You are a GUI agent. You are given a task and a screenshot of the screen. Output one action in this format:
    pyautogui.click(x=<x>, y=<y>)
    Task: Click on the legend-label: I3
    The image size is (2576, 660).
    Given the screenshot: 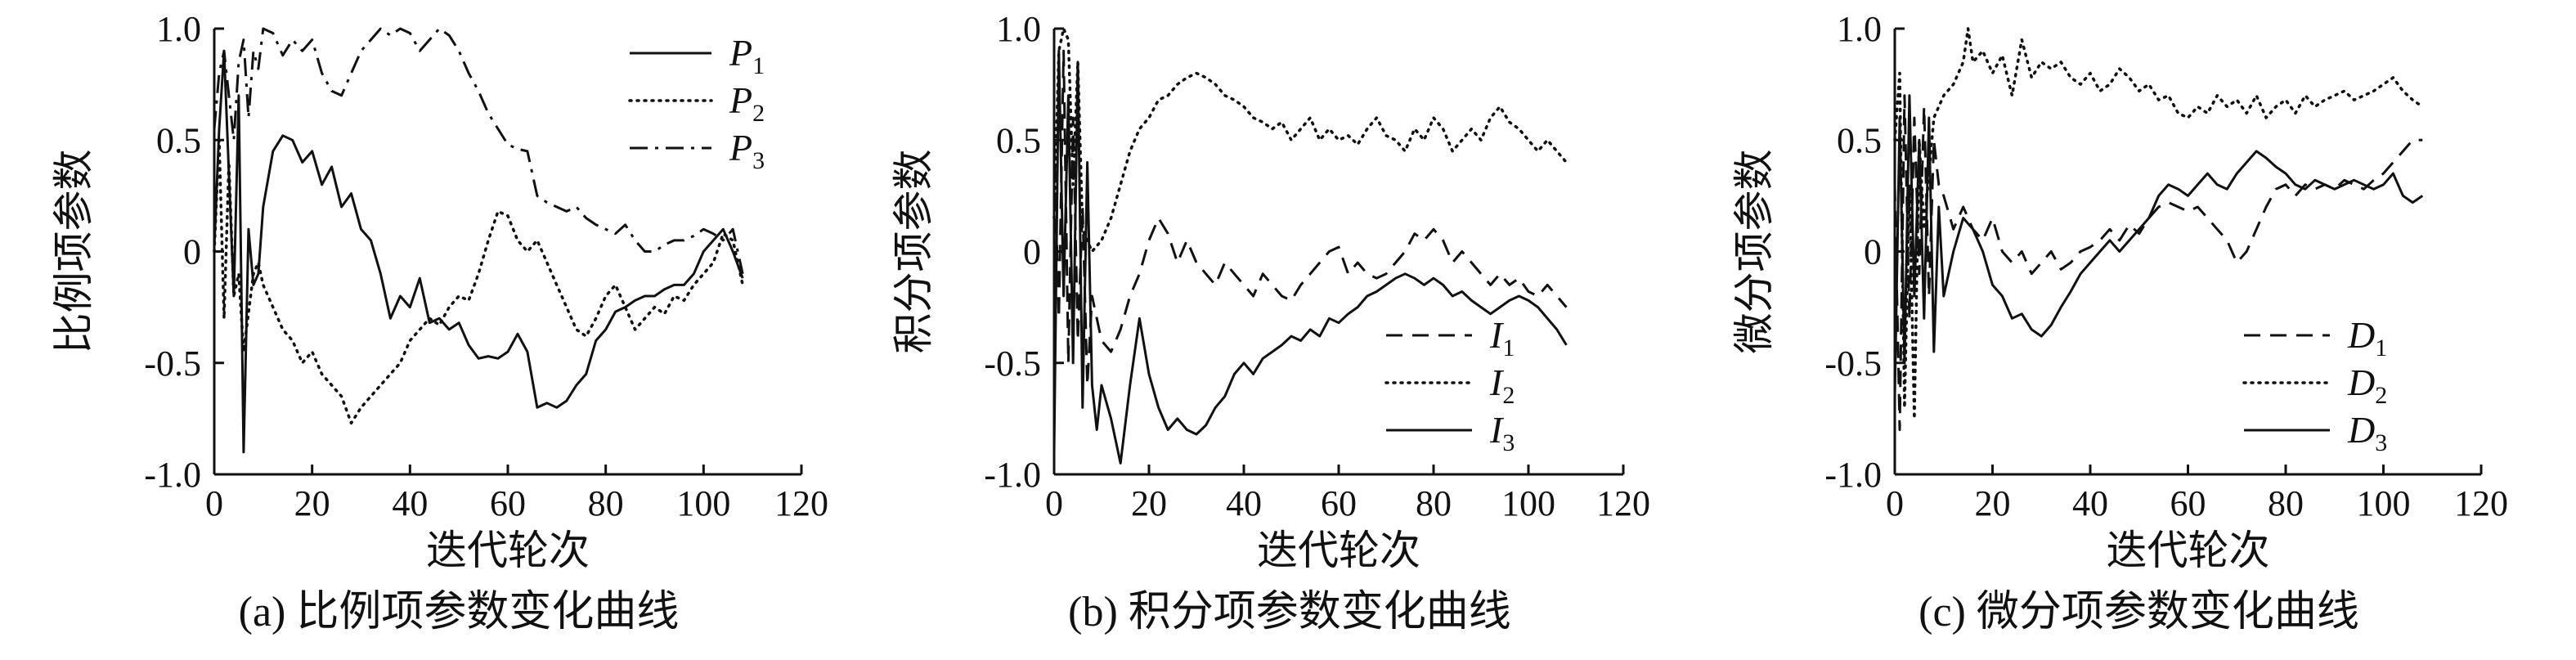 What is the action you would take?
    pyautogui.click(x=1502, y=432)
    